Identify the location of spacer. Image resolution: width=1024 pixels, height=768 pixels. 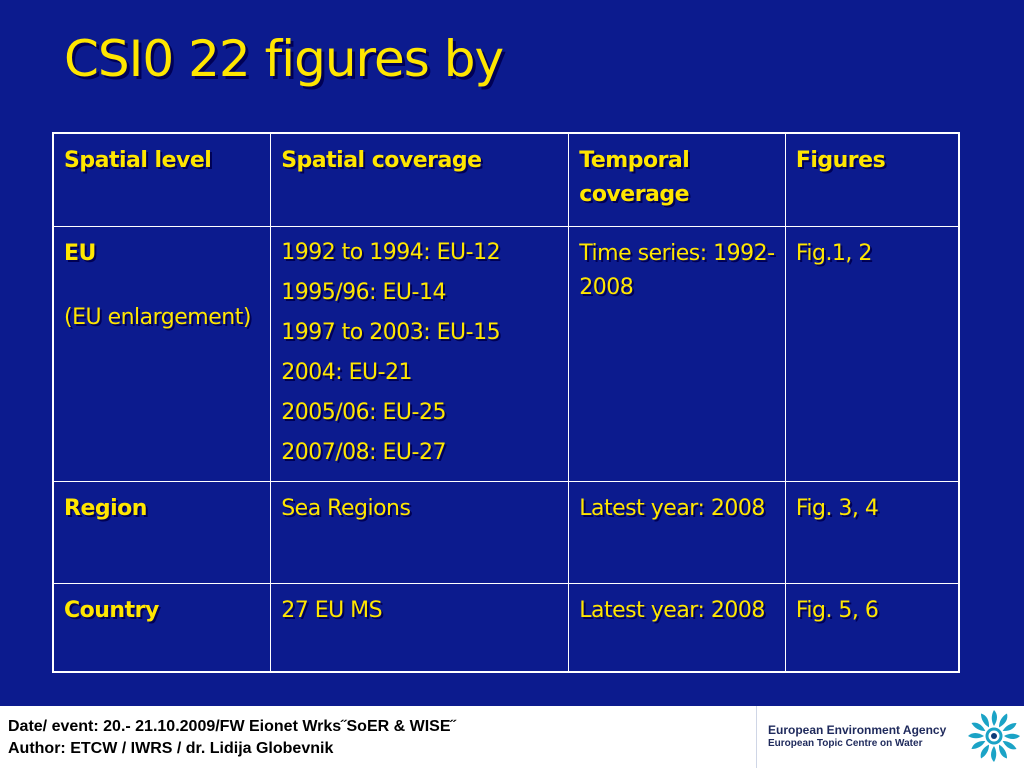
(162, 286).